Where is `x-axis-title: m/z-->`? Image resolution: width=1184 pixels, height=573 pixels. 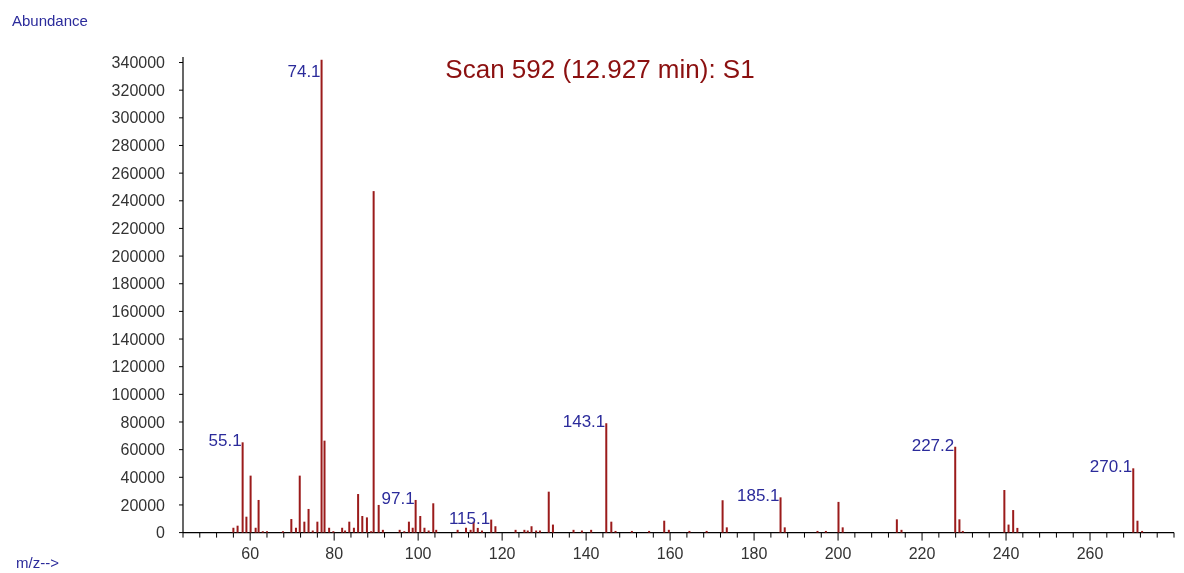 x-axis-title: m/z--> is located at coordinates (38, 562).